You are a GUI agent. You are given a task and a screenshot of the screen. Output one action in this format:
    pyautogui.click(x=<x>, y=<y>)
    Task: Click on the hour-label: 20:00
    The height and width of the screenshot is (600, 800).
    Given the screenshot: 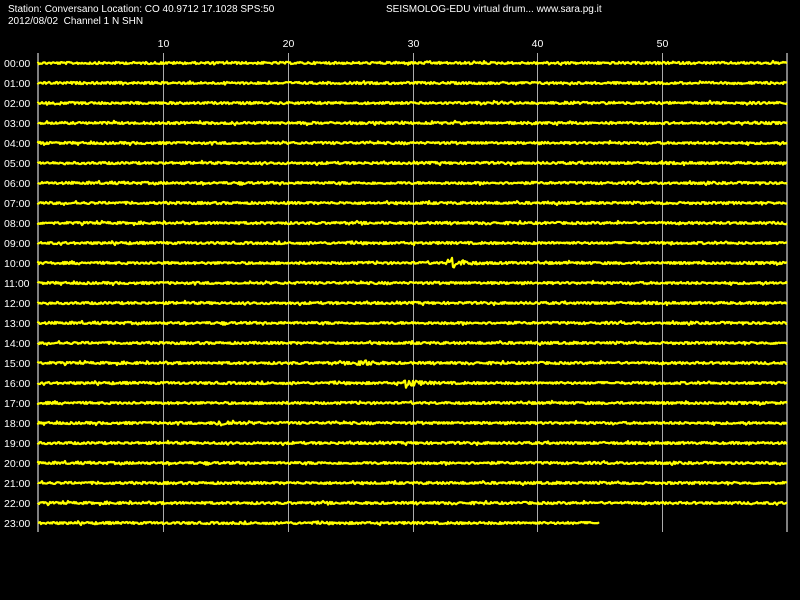 What is the action you would take?
    pyautogui.click(x=17, y=464)
    